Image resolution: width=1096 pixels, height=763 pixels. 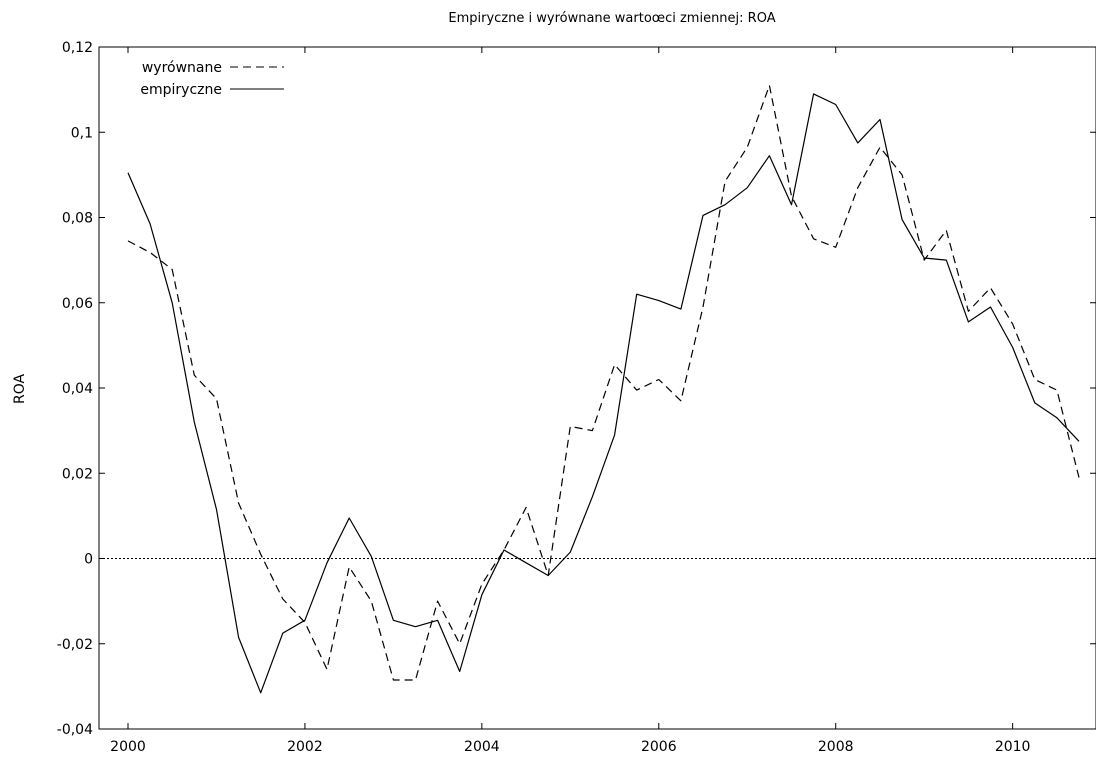 I want to click on y-tick-label: 0,02, so click(x=77, y=474).